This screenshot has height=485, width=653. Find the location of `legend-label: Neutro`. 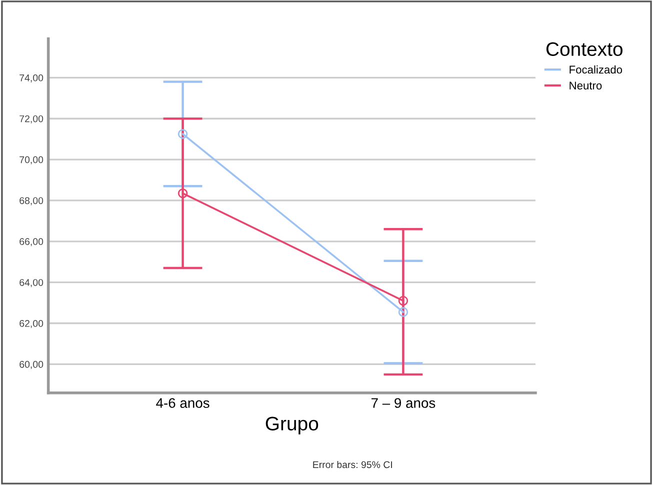

legend-label: Neutro is located at coordinates (586, 86).